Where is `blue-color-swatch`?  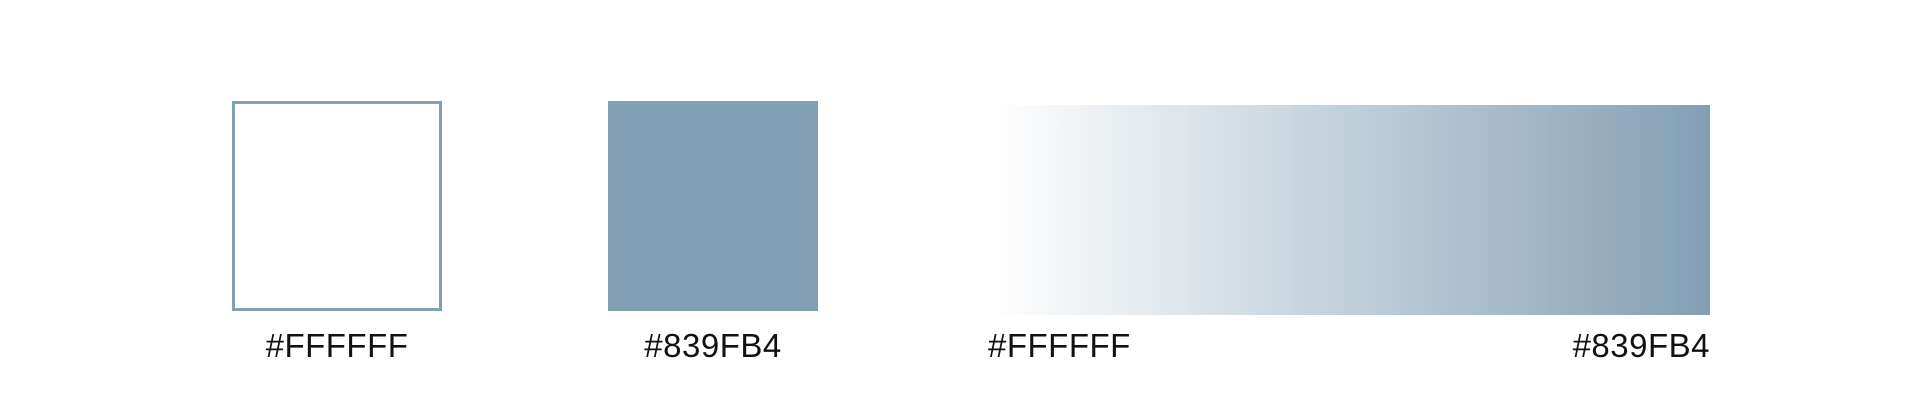 blue-color-swatch is located at coordinates (713, 206).